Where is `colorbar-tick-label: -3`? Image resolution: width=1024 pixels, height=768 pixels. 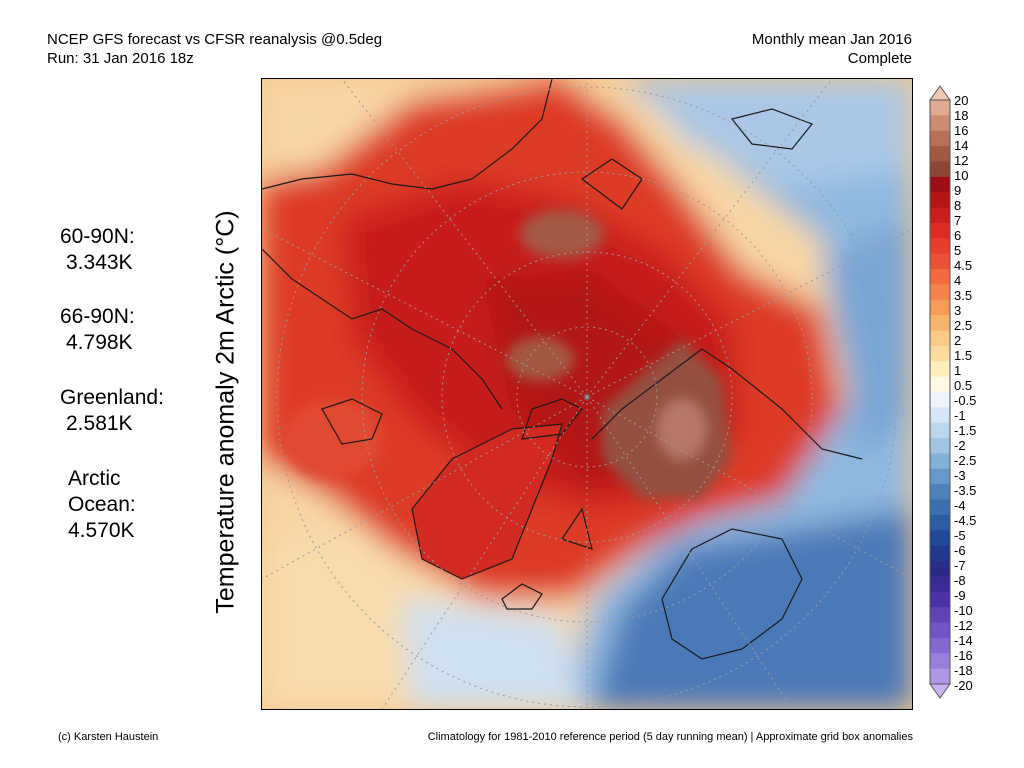 colorbar-tick-label: -3 is located at coordinates (960, 475).